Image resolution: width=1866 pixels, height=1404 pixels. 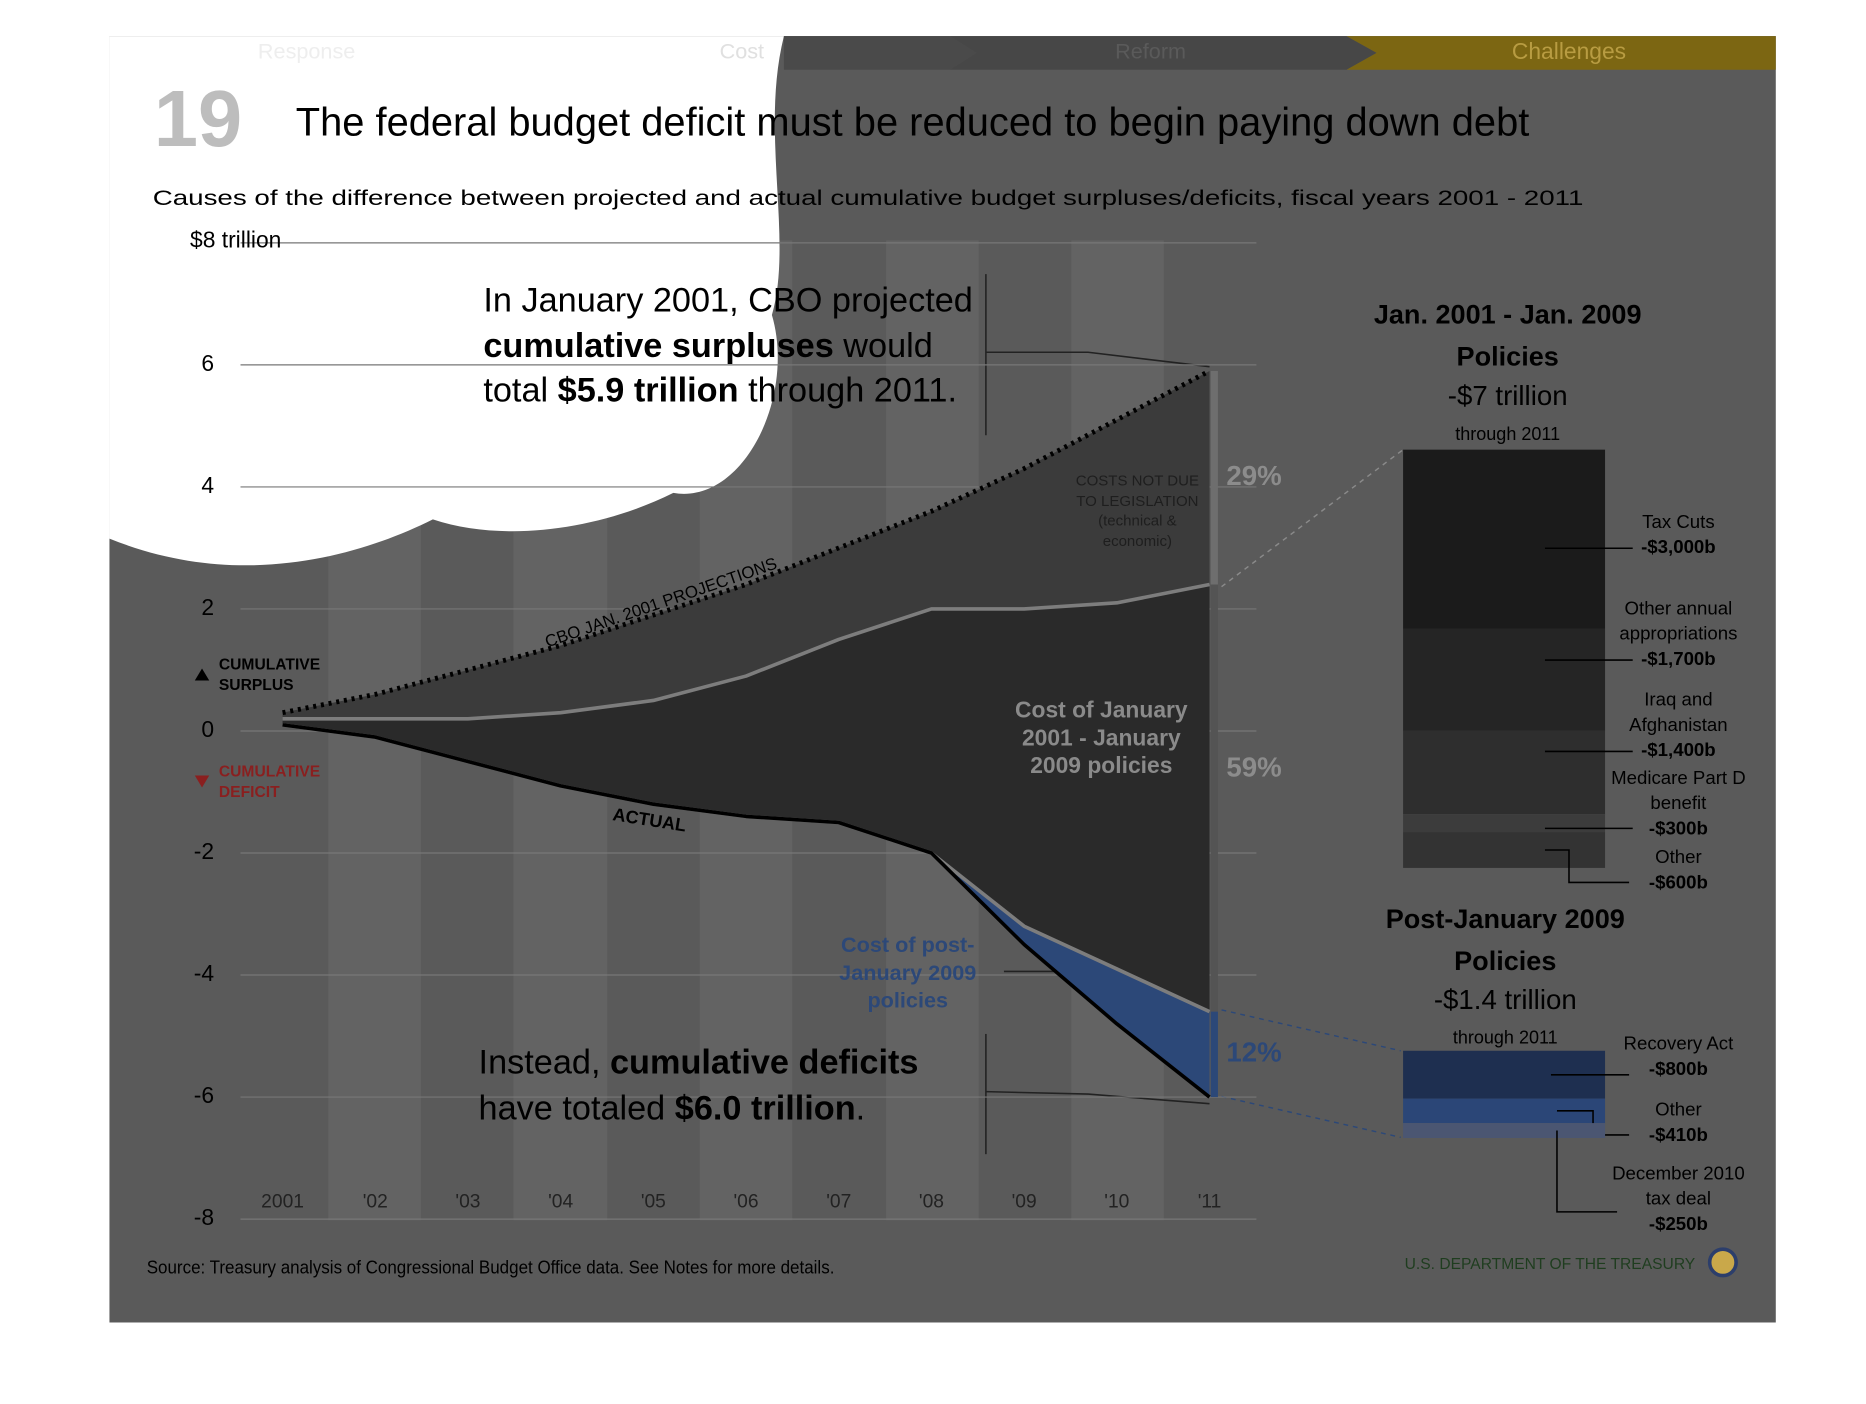 I want to click on x-tick-label: '05, so click(x=653, y=1201).